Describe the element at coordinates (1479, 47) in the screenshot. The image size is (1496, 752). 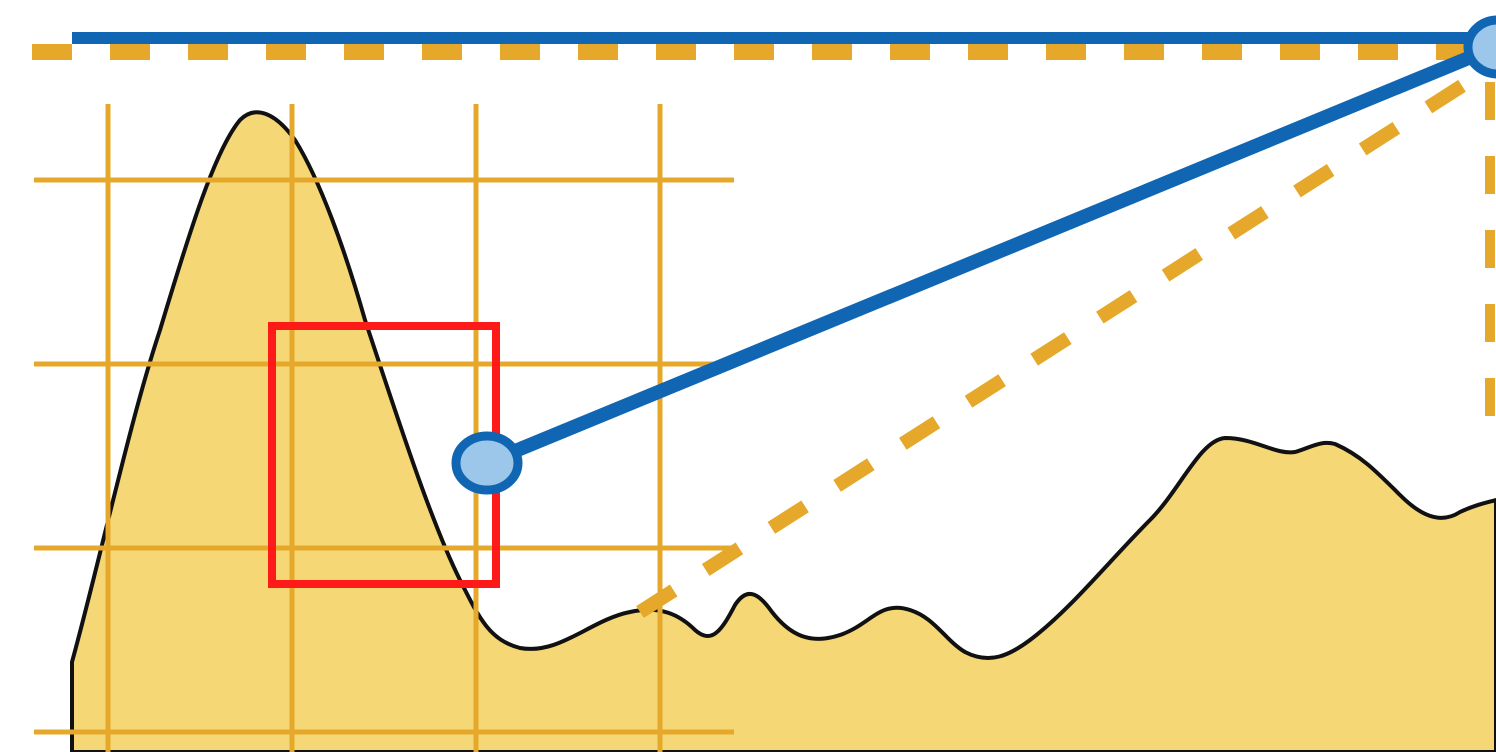
I see `end-node` at that location.